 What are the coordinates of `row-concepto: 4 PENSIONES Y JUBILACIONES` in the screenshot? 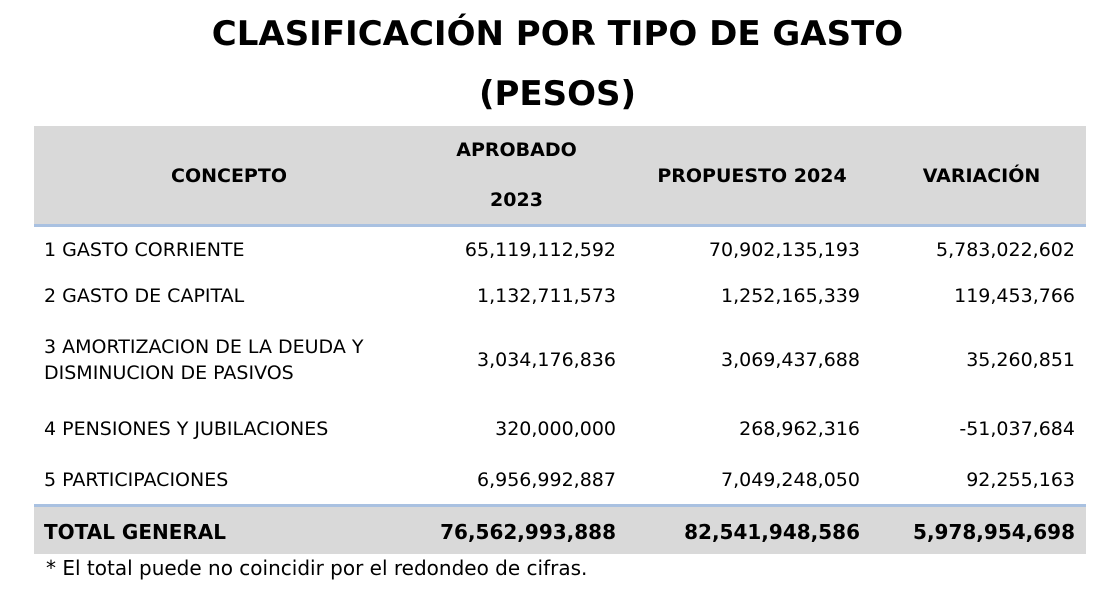 It's located at (186, 429).